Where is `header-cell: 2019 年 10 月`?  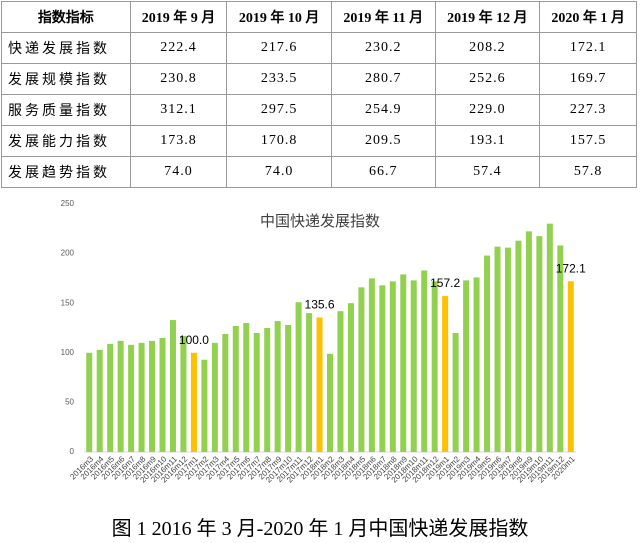
header-cell: 2019 年 10 月 is located at coordinates (279, 17).